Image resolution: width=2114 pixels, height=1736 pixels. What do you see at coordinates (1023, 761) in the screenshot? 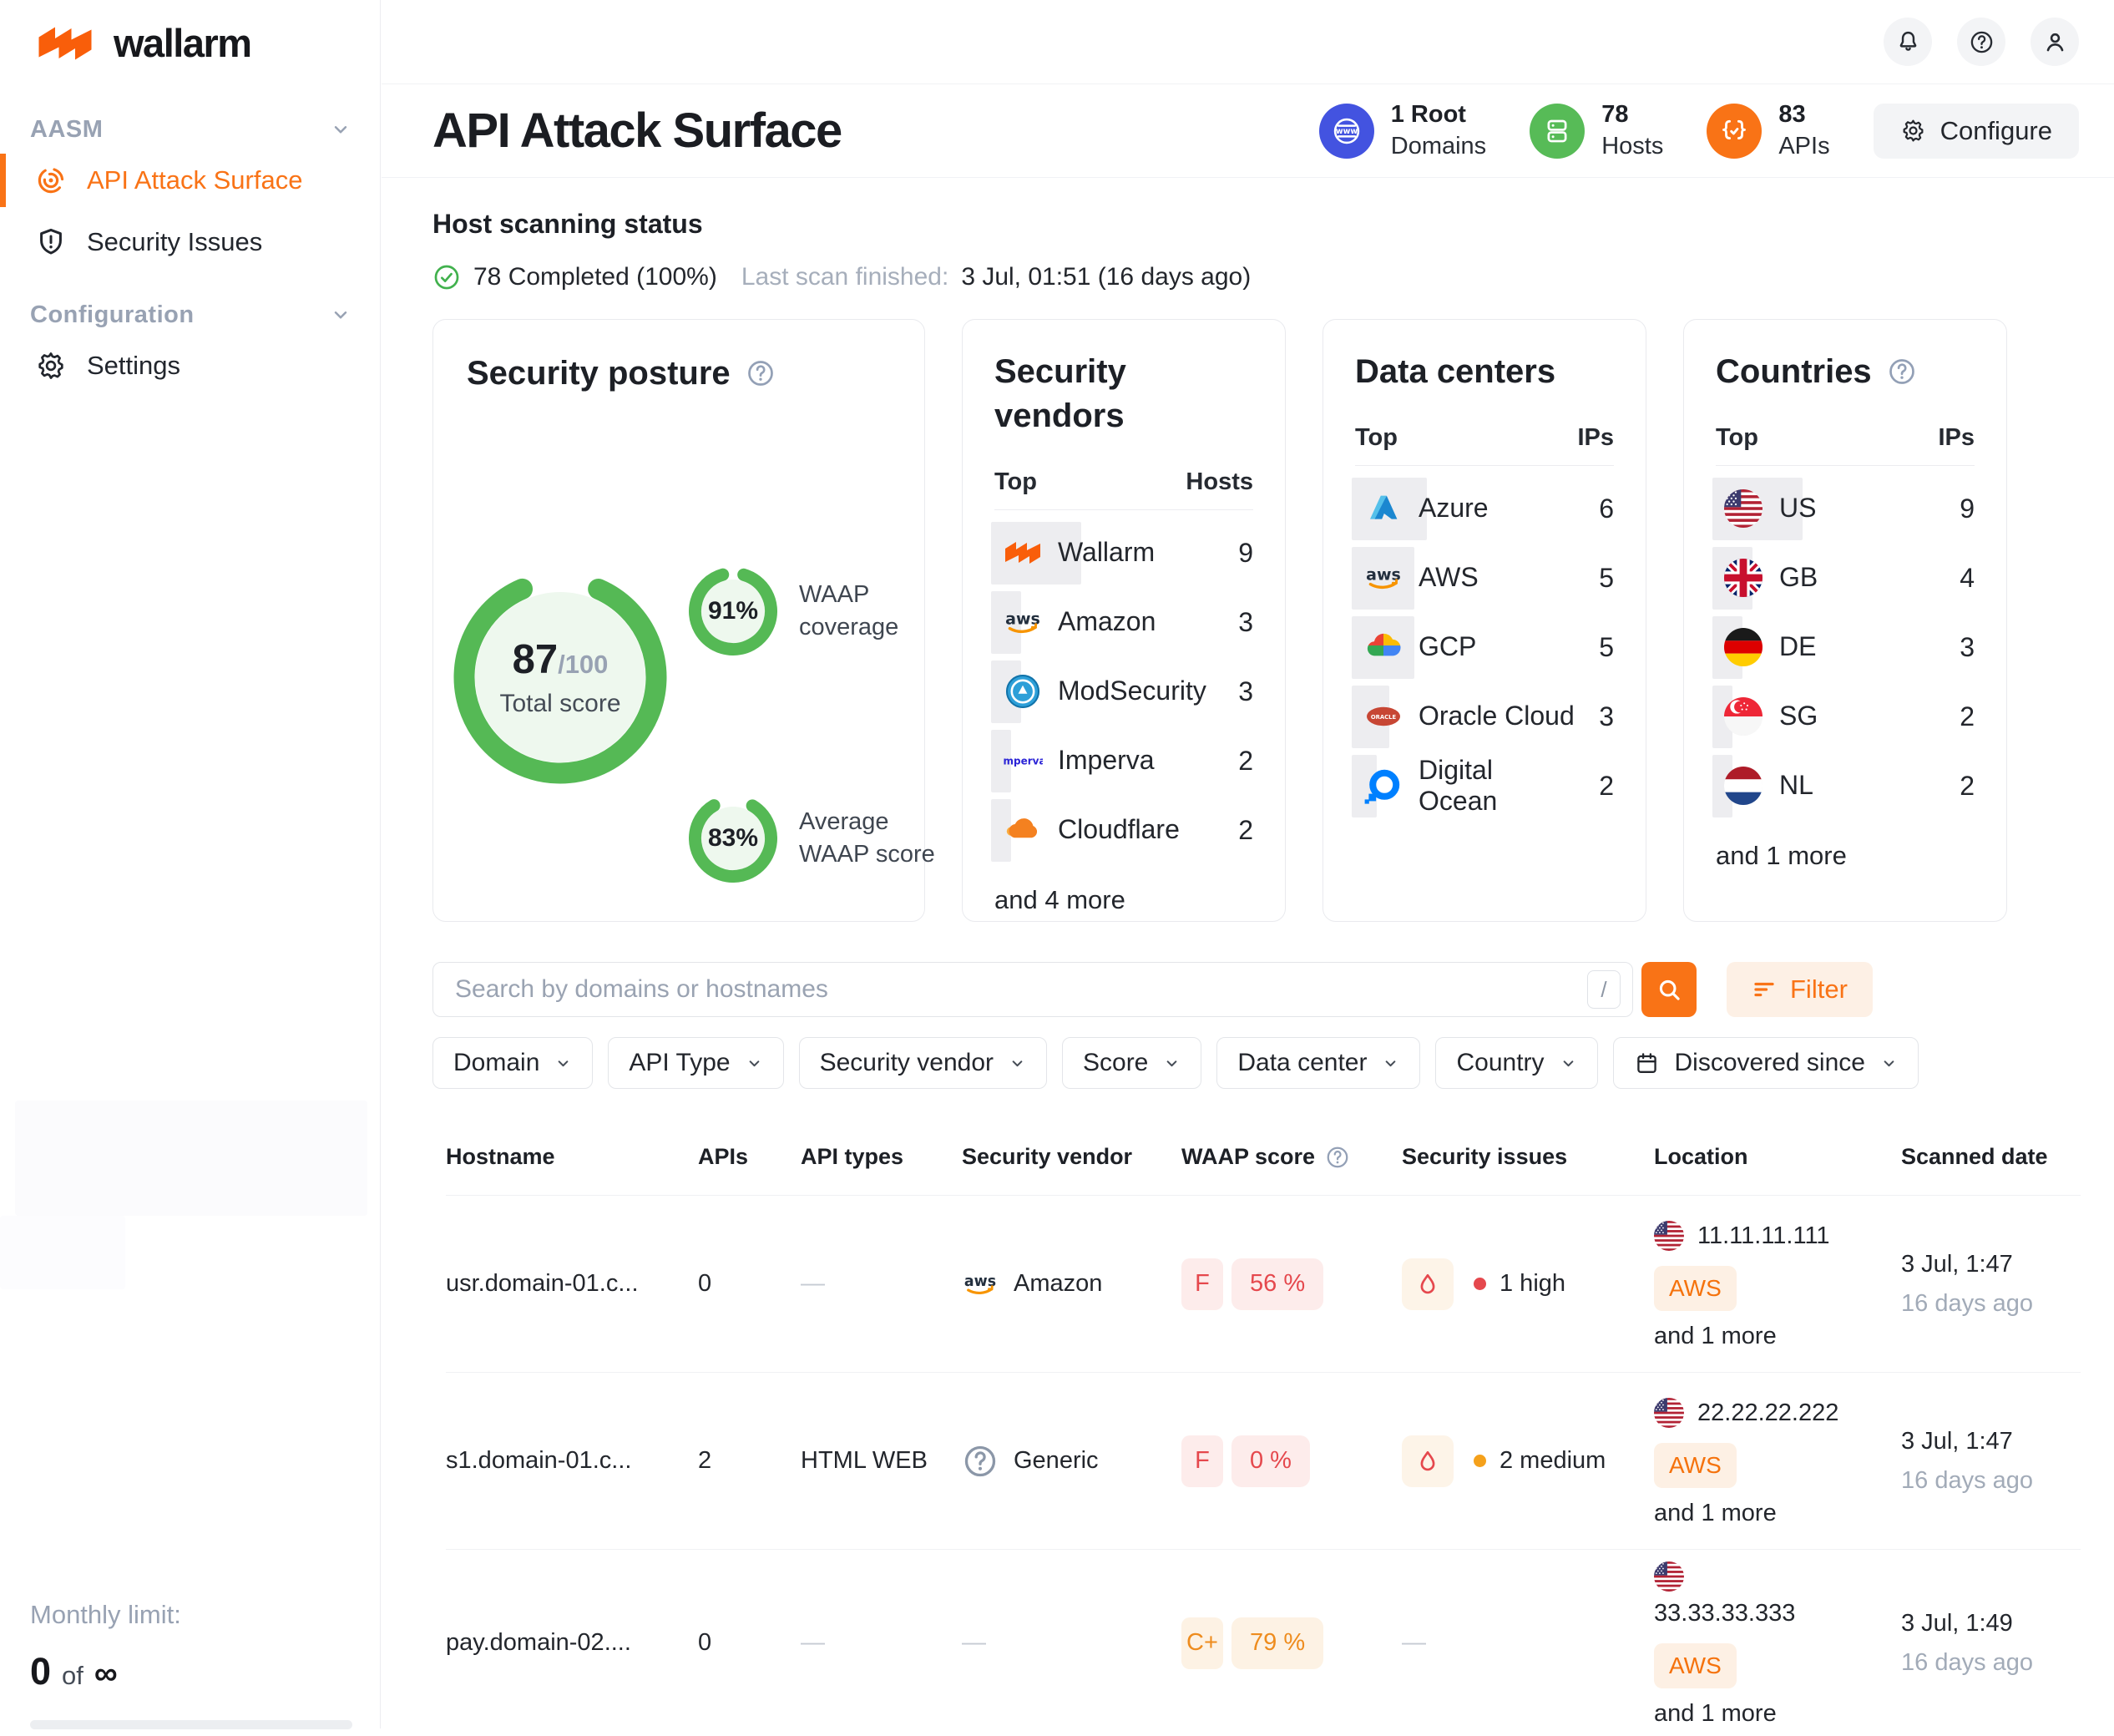
I see `imperva-icon: imperva` at bounding box center [1023, 761].